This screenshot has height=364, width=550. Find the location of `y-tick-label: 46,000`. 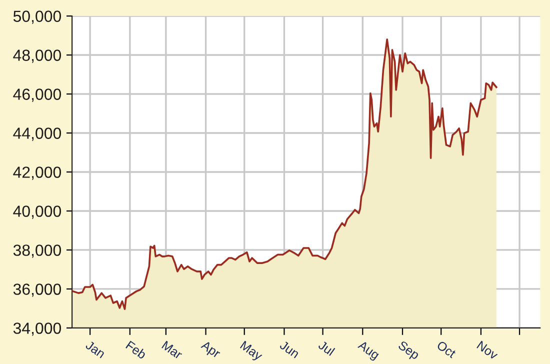

y-tick-label: 46,000 is located at coordinates (37, 95).